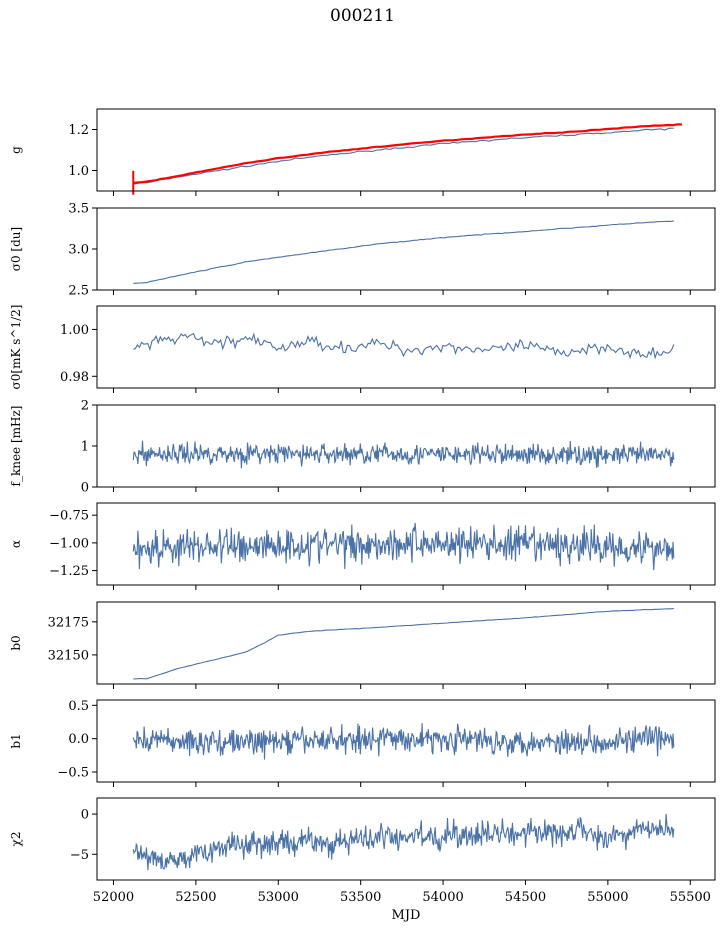 This screenshot has width=725, height=936. I want to click on y-axis-label: b1, so click(16, 740).